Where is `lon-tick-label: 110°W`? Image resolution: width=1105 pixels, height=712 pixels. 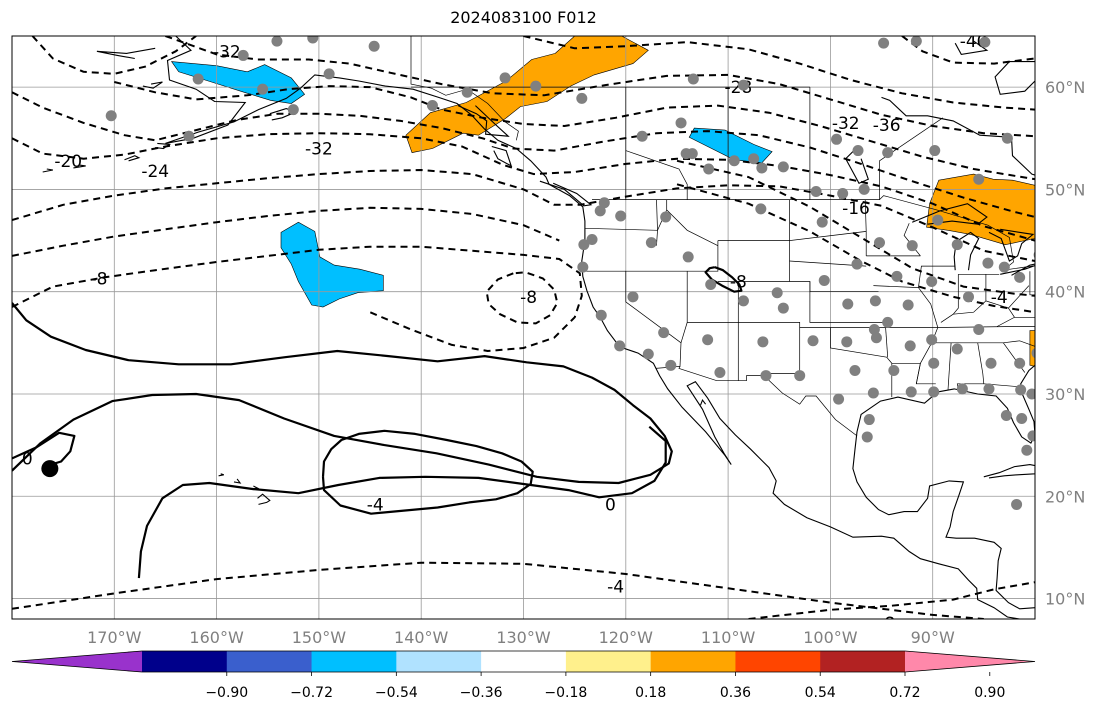
lon-tick-label: 110°W is located at coordinates (728, 637).